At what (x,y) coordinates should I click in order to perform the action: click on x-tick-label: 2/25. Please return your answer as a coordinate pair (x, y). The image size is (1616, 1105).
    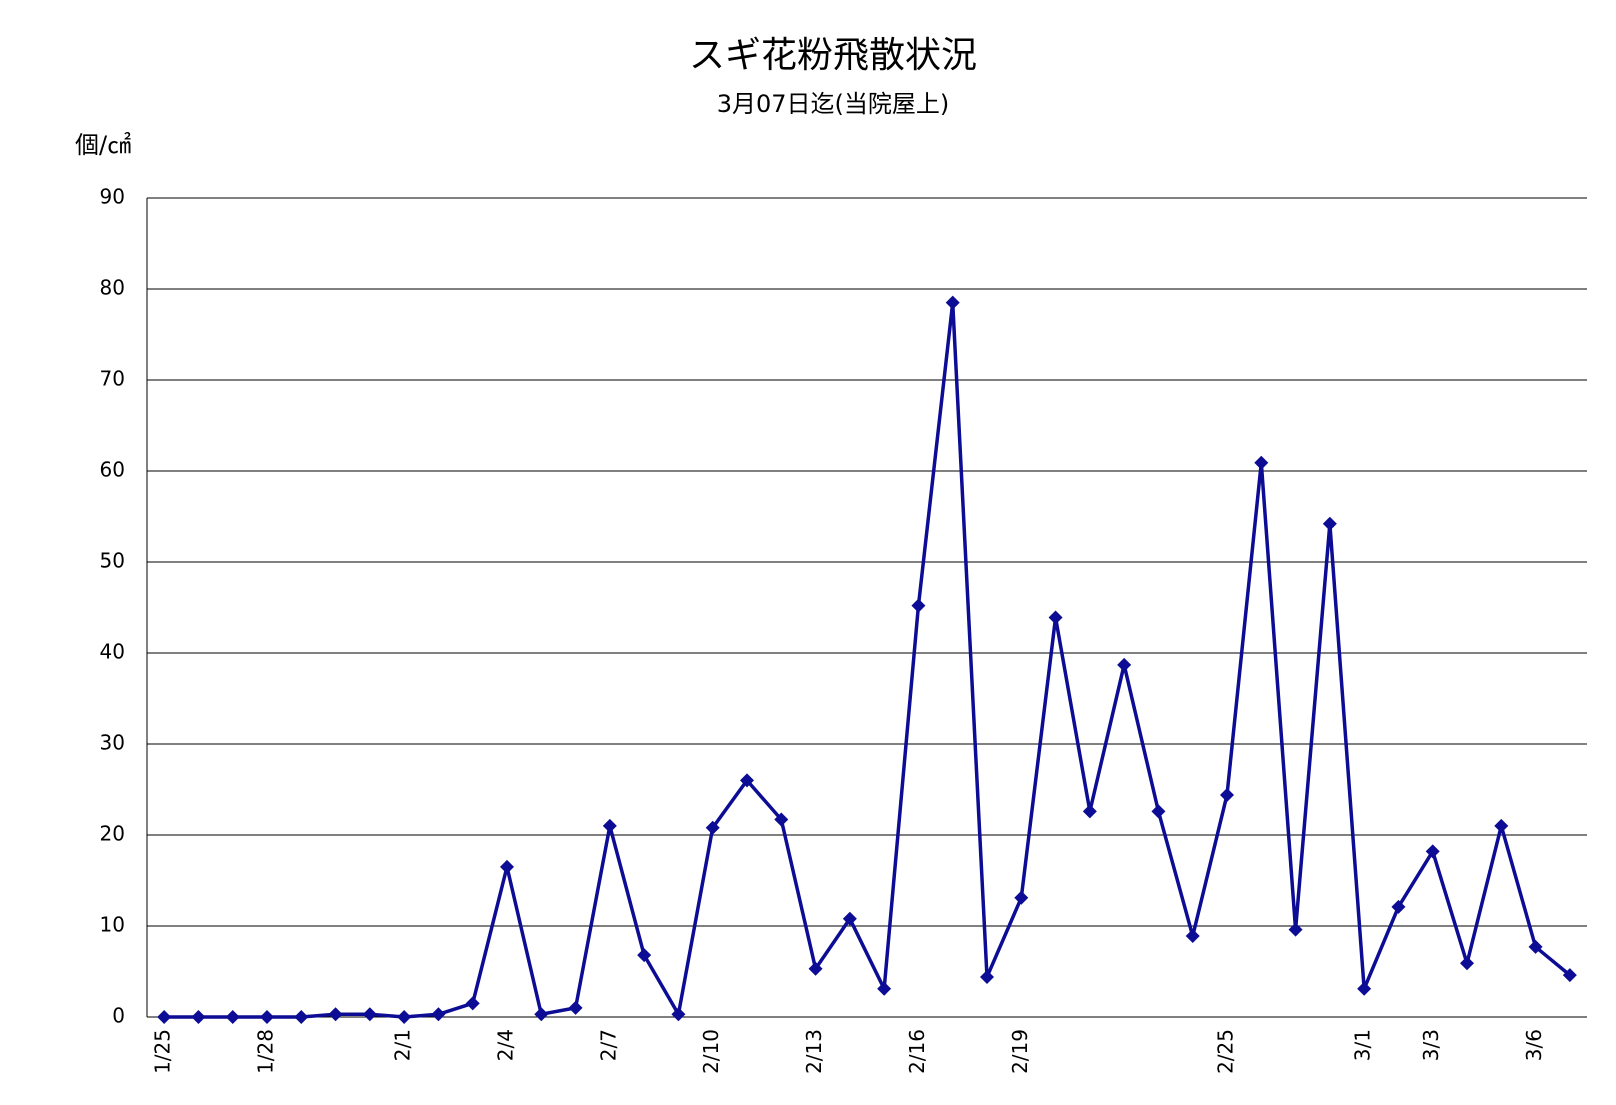
    Looking at the image, I should click on (1226, 1051).